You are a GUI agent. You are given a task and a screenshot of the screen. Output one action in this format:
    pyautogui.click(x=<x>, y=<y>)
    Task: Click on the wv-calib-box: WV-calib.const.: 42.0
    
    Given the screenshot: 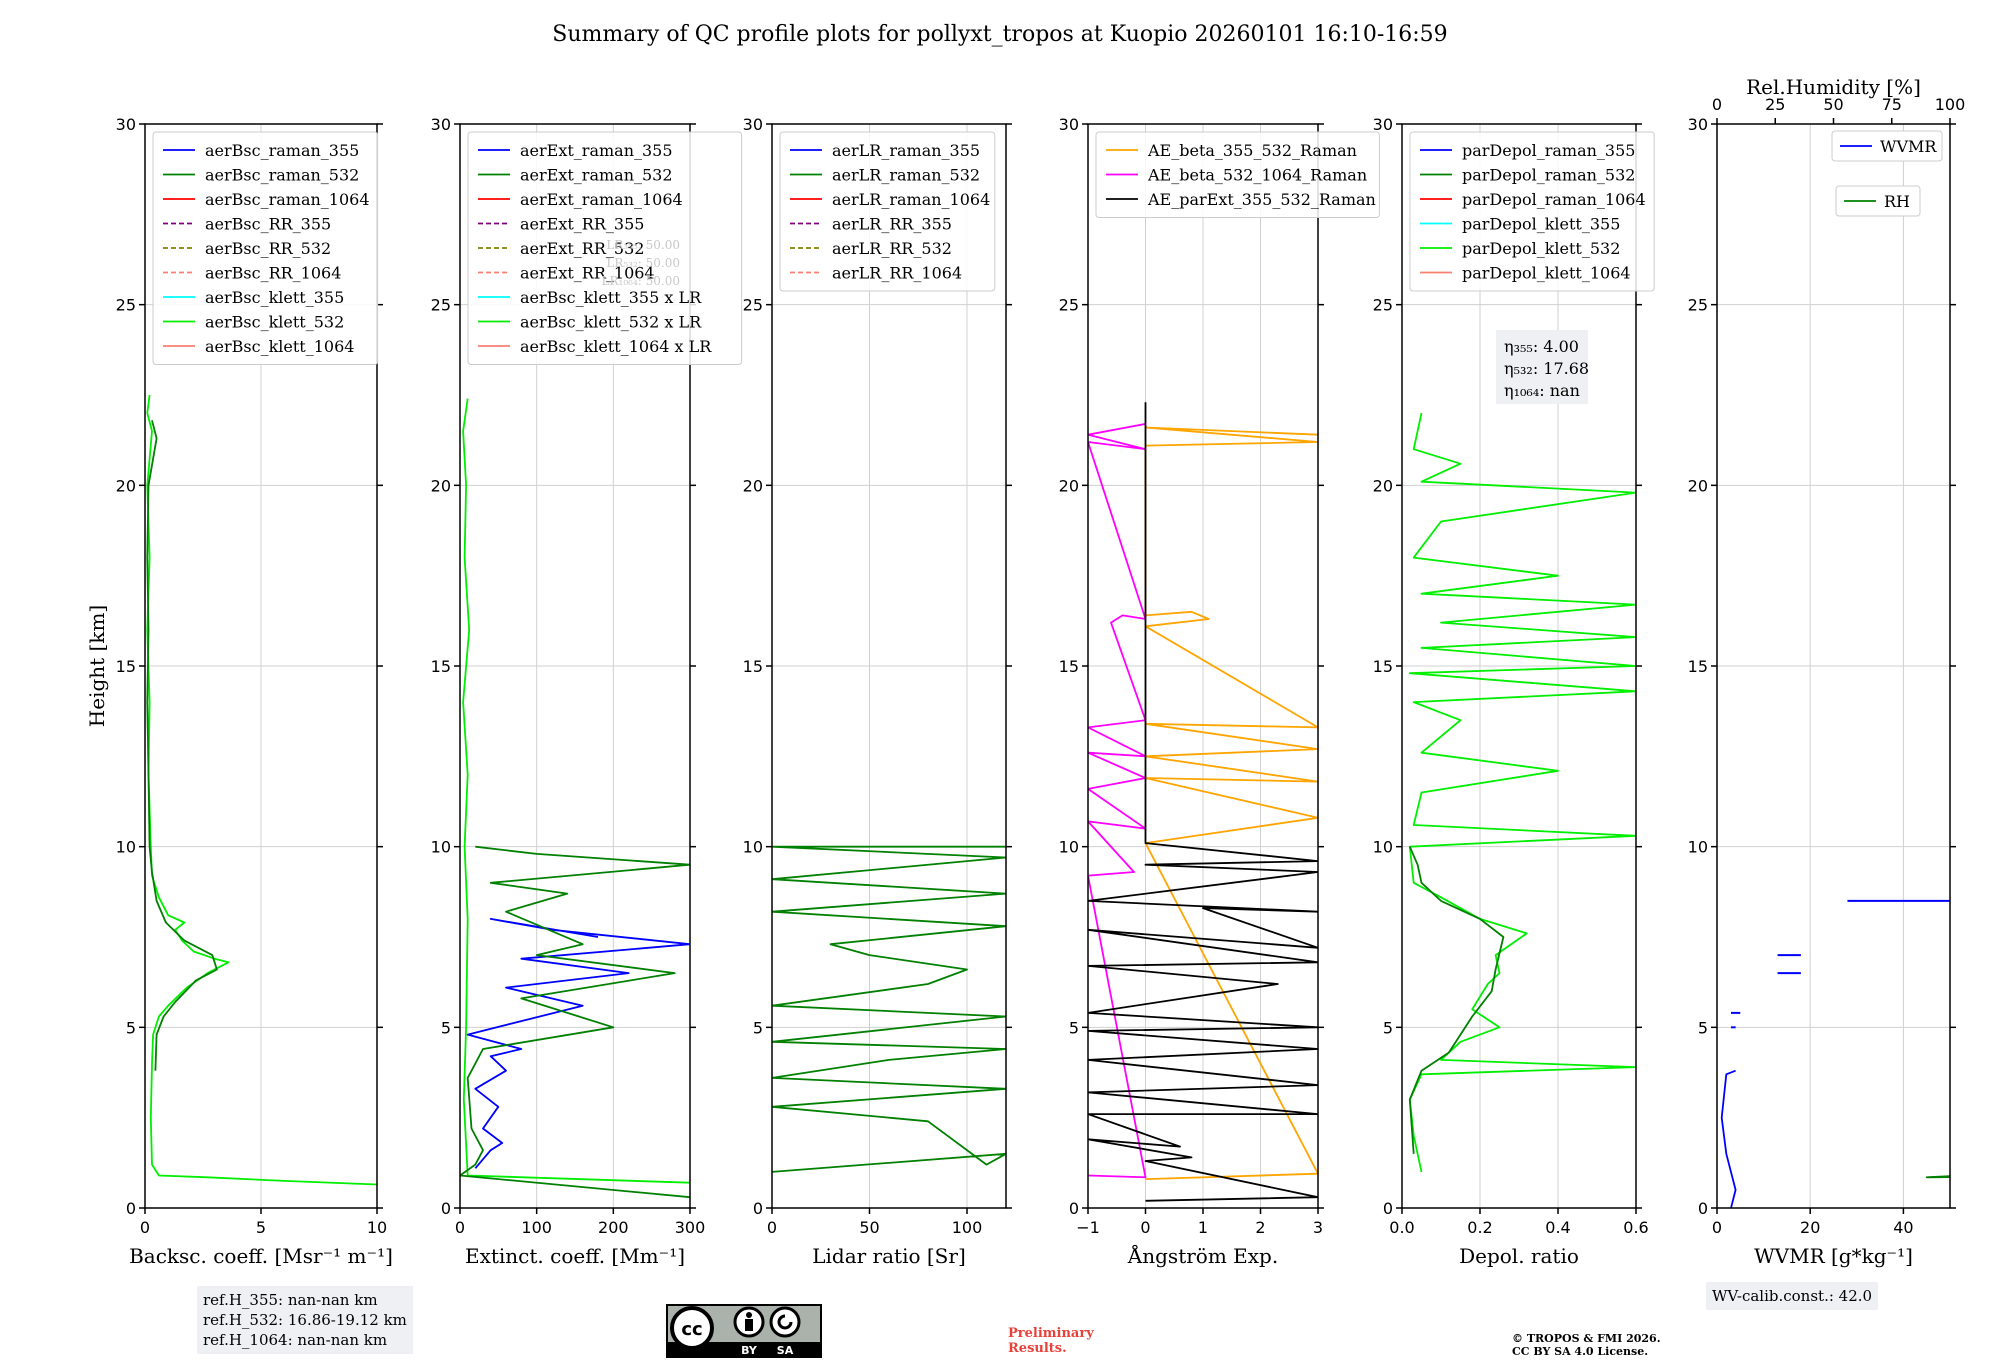 What is the action you would take?
    pyautogui.click(x=1792, y=1296)
    